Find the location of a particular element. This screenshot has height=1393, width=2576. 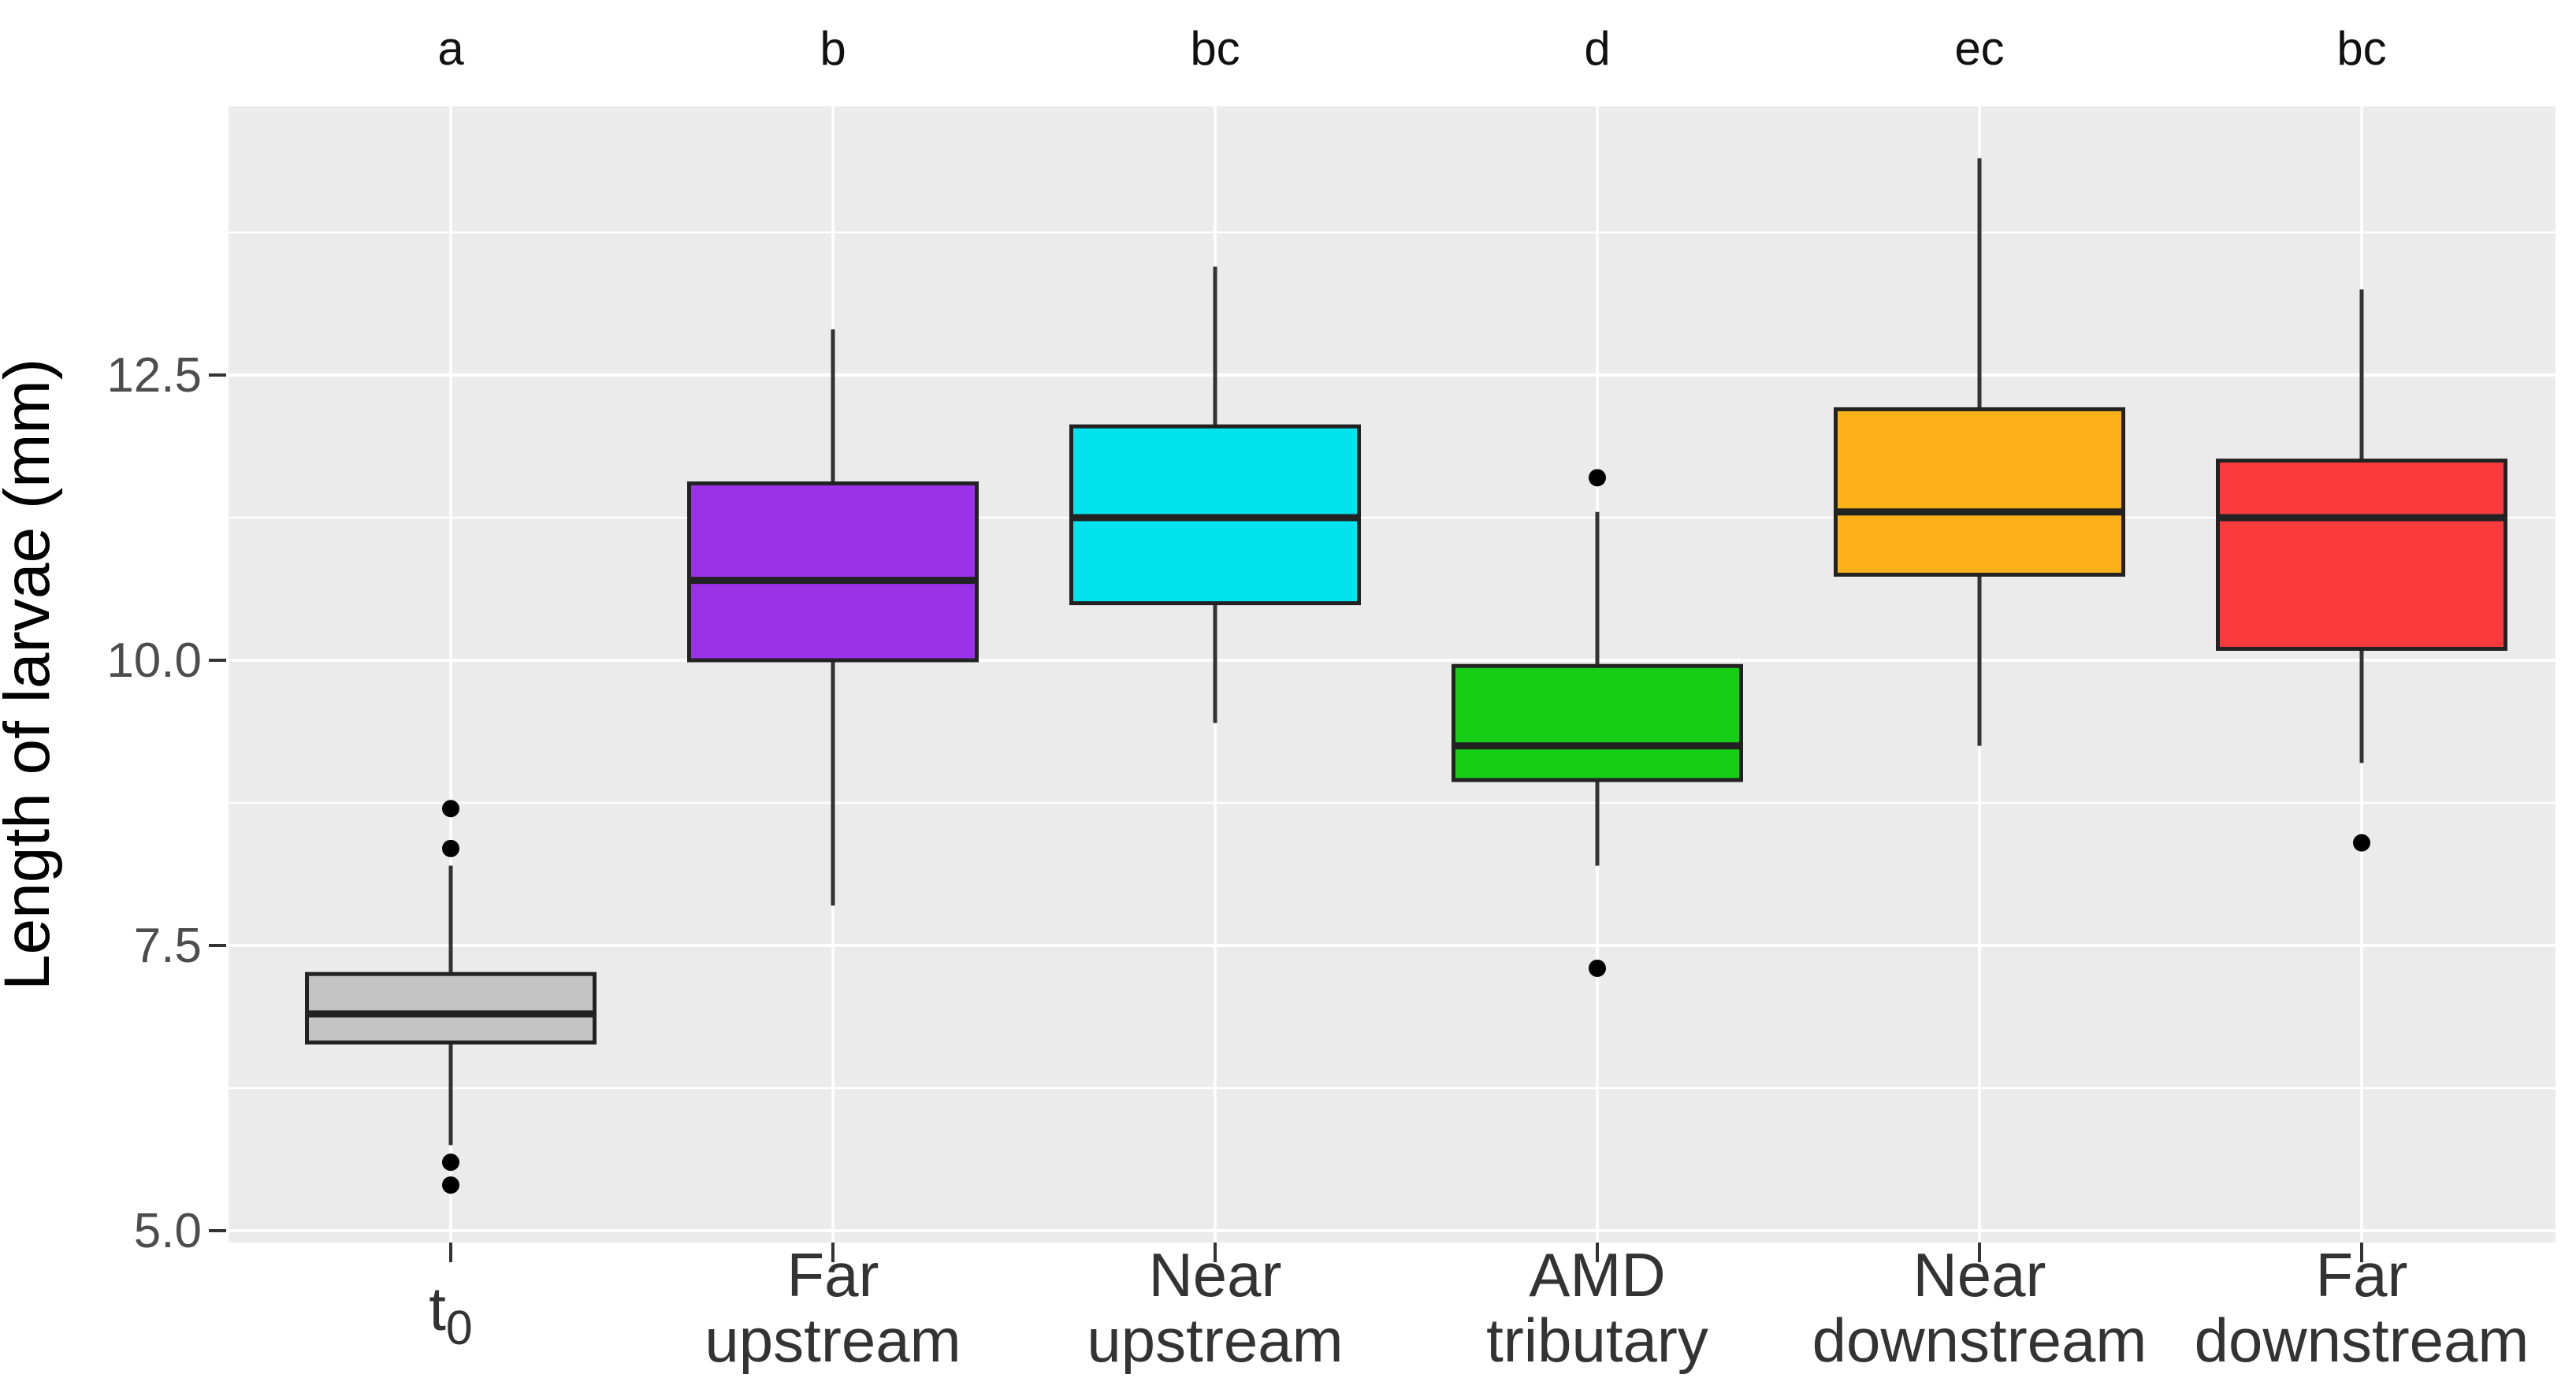

y-axis-title: Length of larvae (mm) is located at coordinates (31, 674).